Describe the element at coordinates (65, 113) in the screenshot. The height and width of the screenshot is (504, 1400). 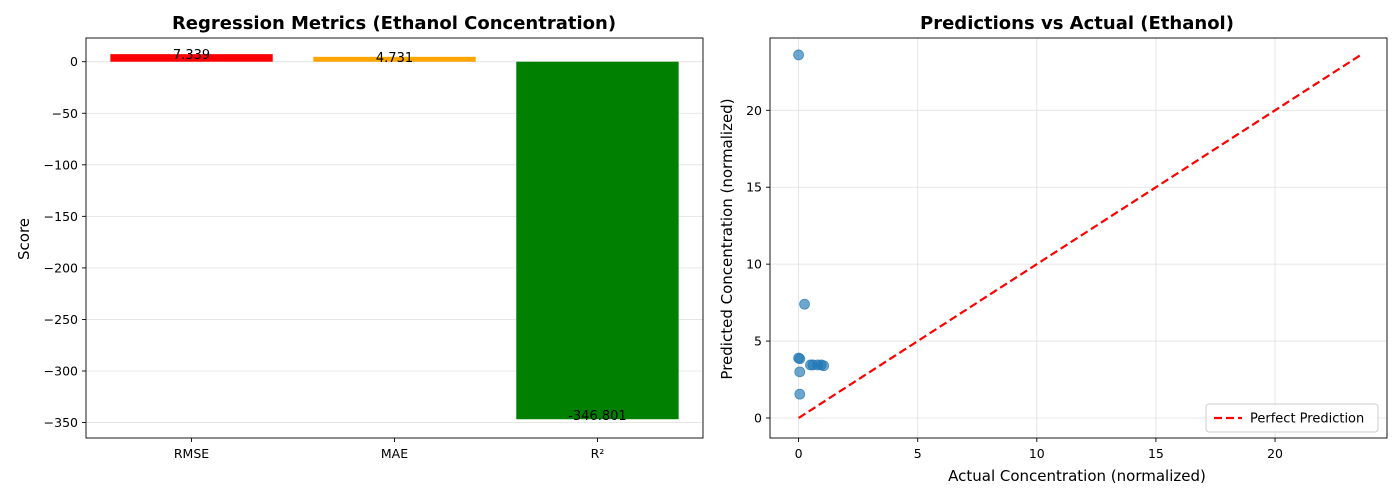
I see `bar-chart-y-tick-label: −50` at that location.